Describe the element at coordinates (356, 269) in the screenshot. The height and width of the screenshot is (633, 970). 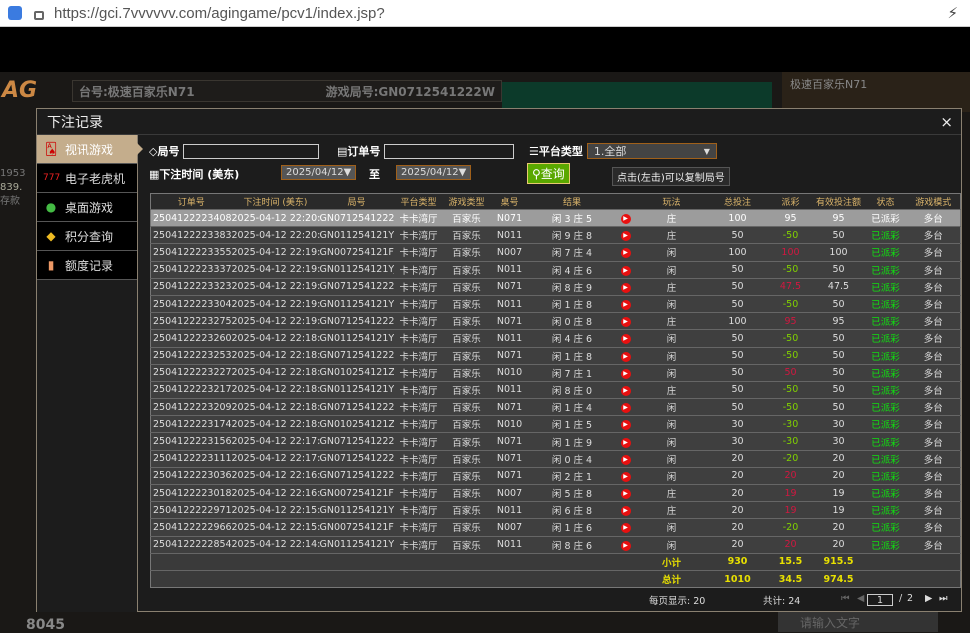
I see `round-id-cell: GN011254121YJ` at that location.